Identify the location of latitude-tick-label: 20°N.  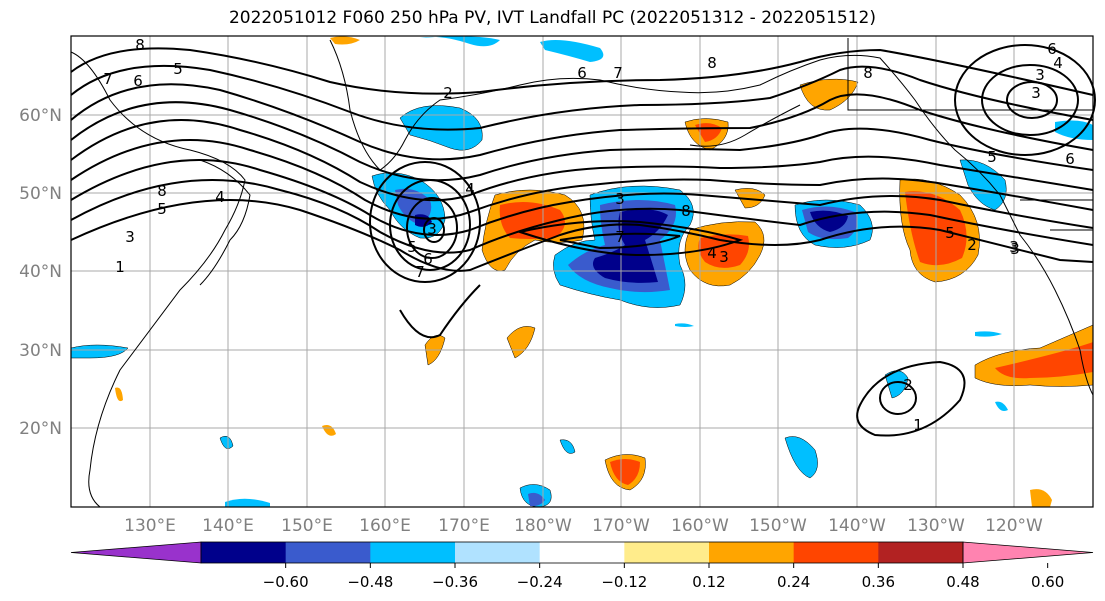
(40, 429).